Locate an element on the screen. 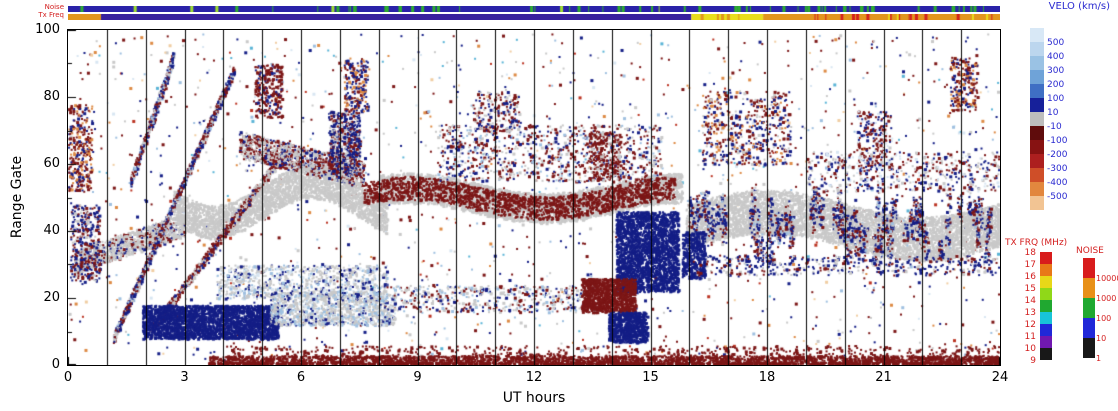 The image size is (1118, 411). txfrq-bar-label: 18 is located at coordinates (1030, 253).